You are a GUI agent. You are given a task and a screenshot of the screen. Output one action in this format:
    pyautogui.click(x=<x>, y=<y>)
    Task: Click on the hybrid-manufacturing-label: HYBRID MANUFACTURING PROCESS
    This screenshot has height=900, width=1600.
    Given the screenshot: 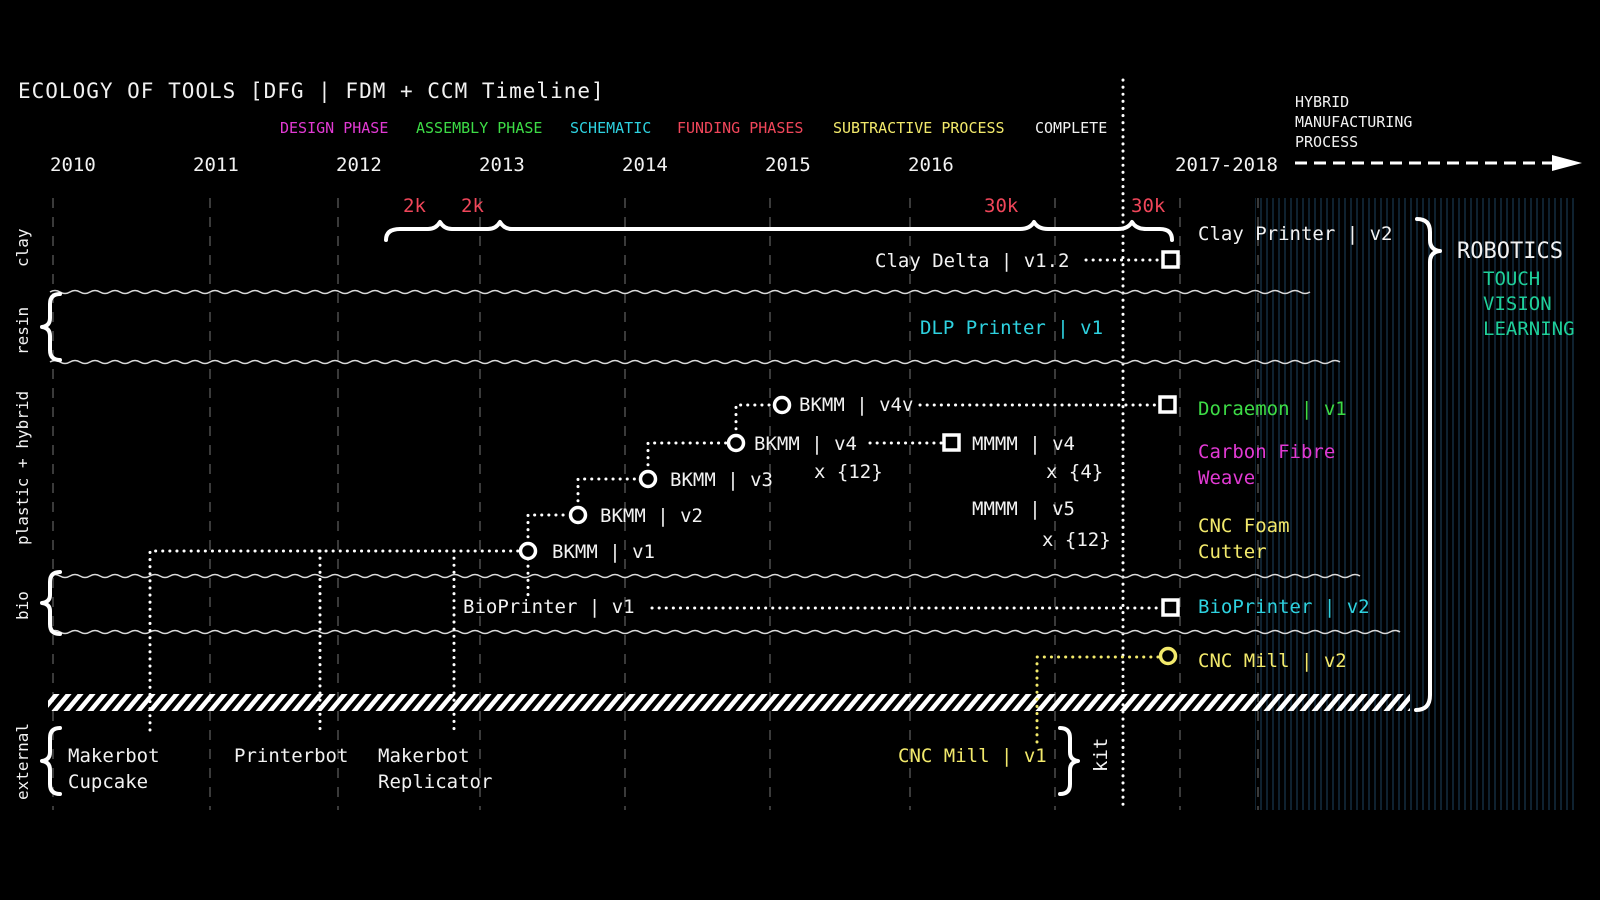 What is the action you would take?
    pyautogui.click(x=1353, y=122)
    